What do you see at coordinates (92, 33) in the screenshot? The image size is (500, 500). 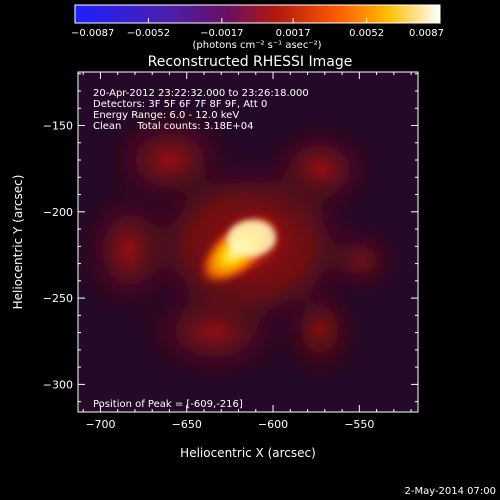 I see `colorbar-tick-label: −0.0087` at bounding box center [92, 33].